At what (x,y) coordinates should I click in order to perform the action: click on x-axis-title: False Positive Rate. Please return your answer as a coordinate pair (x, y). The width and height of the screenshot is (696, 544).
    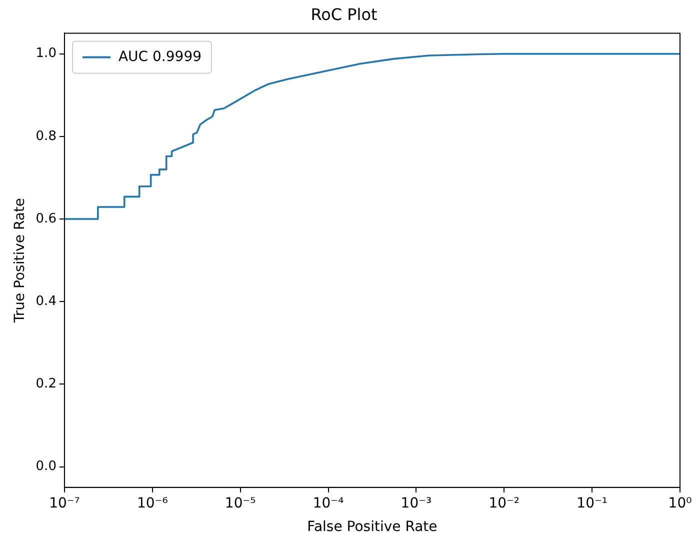
    Looking at the image, I should click on (372, 527).